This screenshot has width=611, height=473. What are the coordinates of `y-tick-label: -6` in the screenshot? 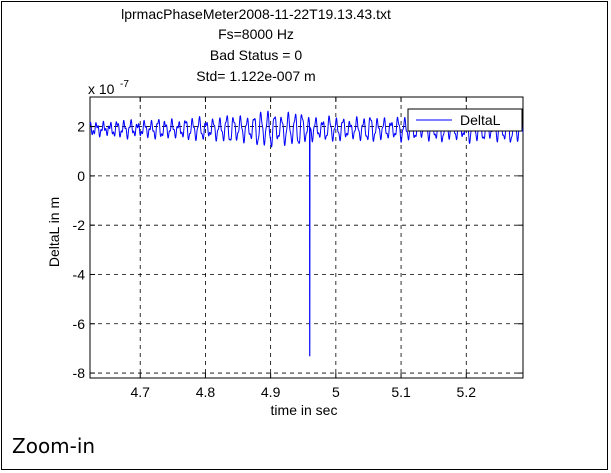 It's located at (79, 324).